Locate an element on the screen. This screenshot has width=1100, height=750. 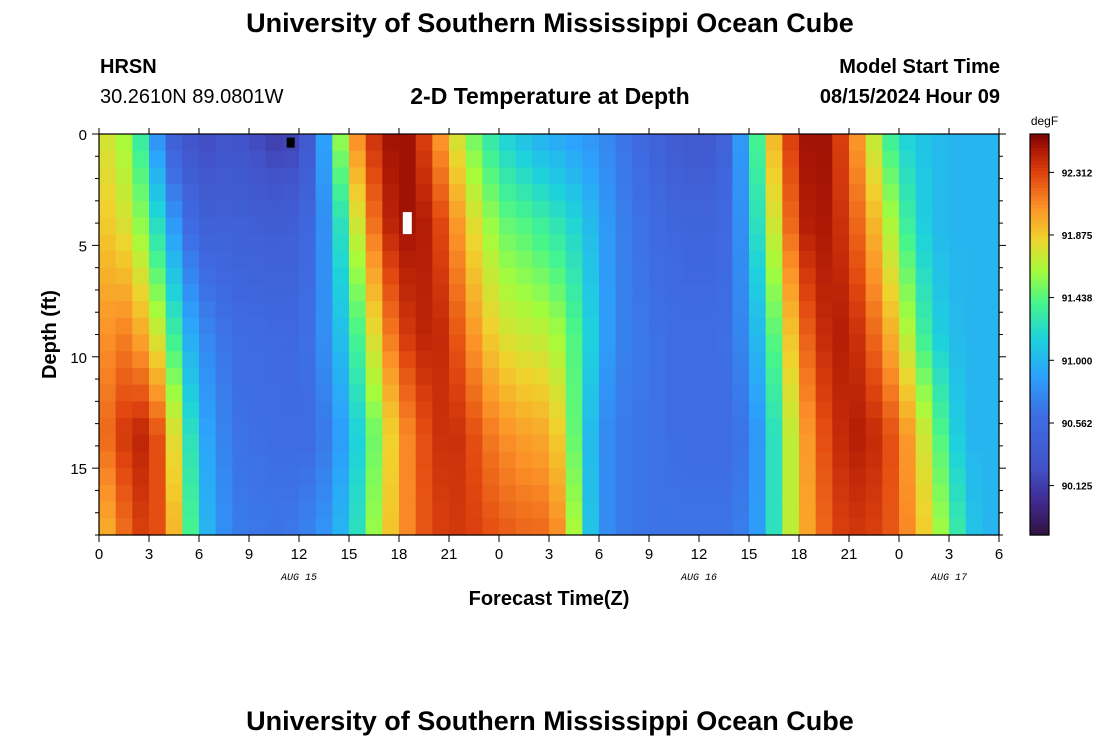
colorbar-frame is located at coordinates (1039, 334).